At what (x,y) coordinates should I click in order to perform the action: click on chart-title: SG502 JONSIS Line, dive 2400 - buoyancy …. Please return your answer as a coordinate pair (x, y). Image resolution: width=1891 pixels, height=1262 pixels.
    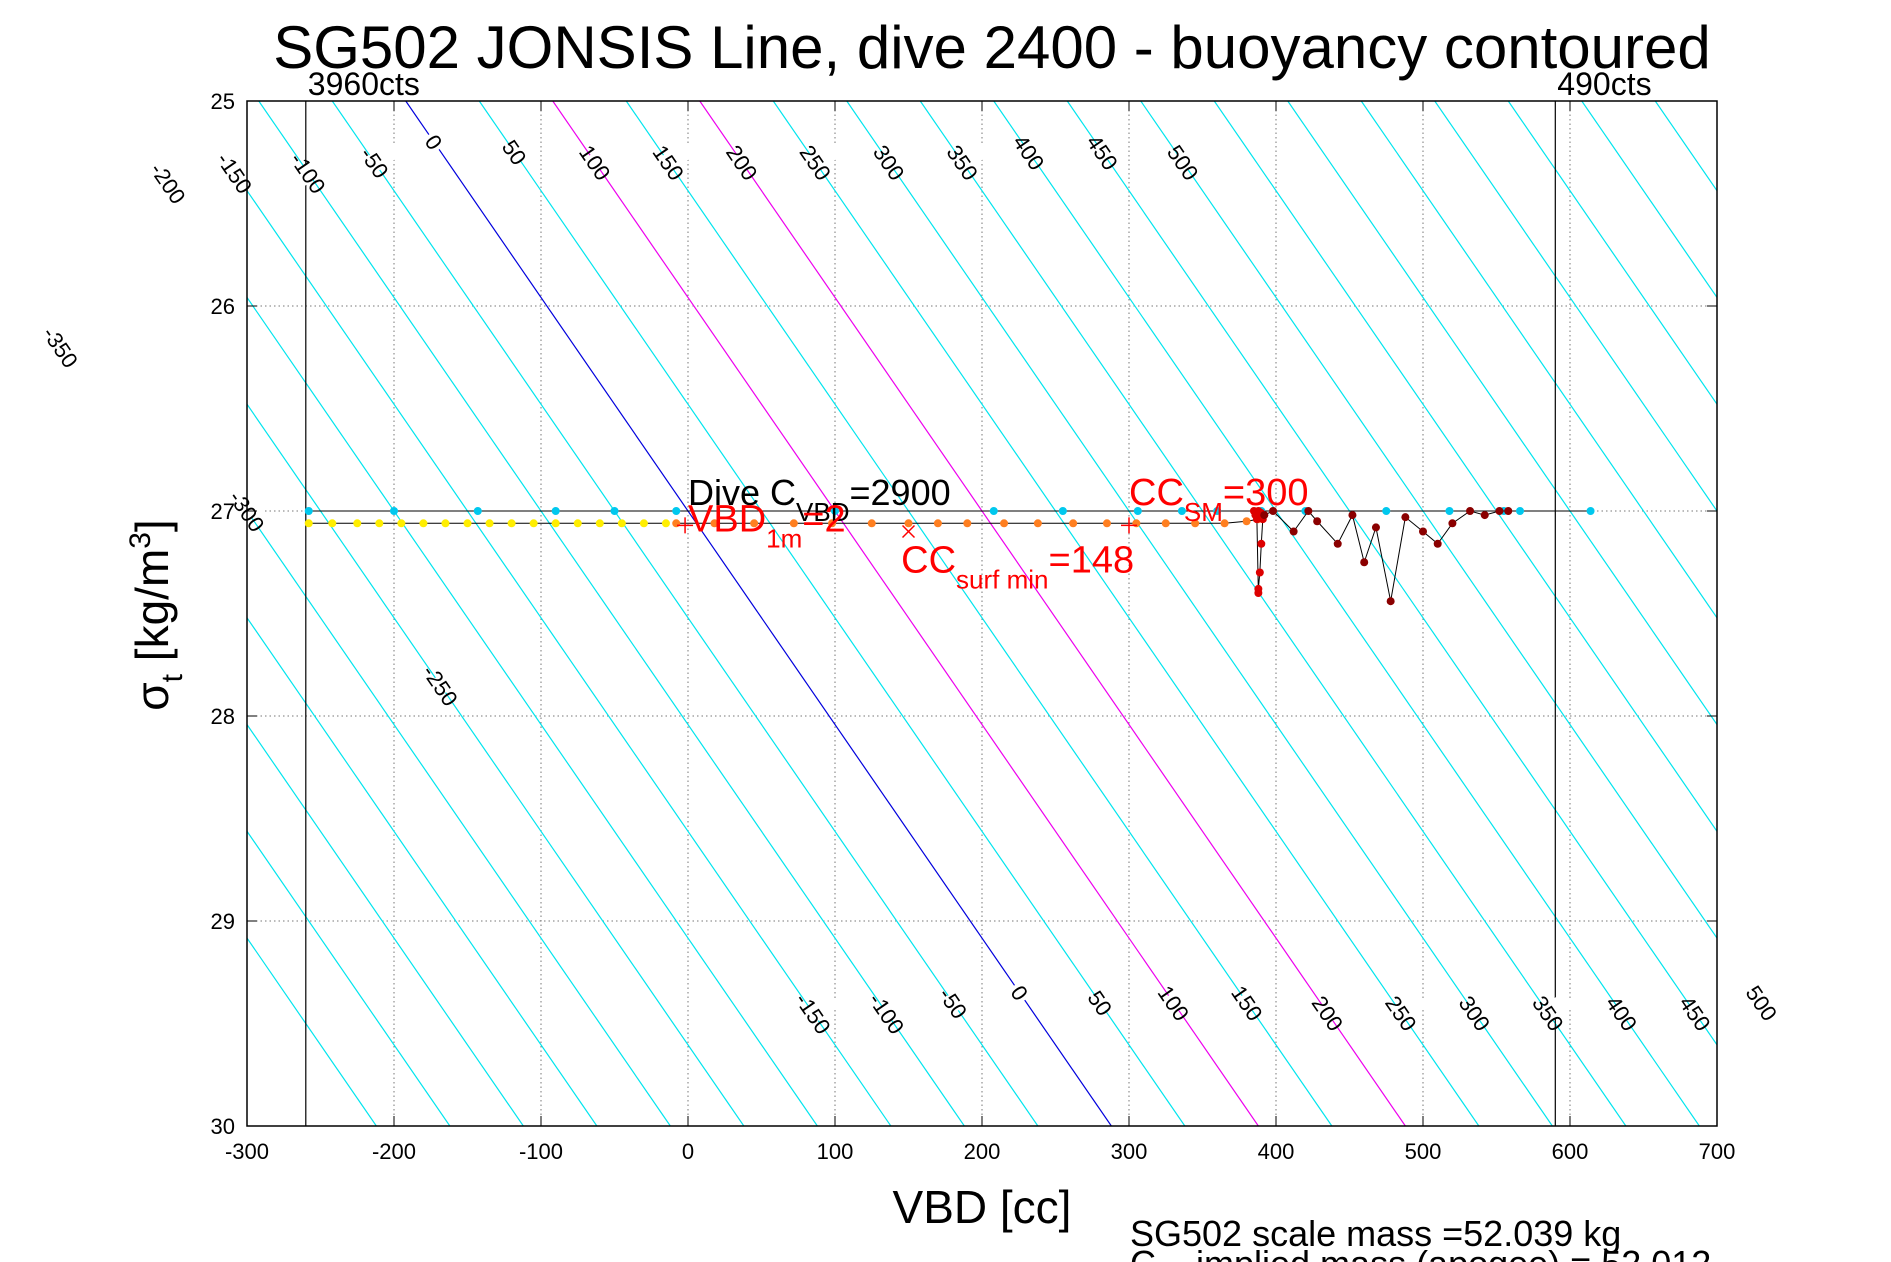
    Looking at the image, I should click on (992, 47).